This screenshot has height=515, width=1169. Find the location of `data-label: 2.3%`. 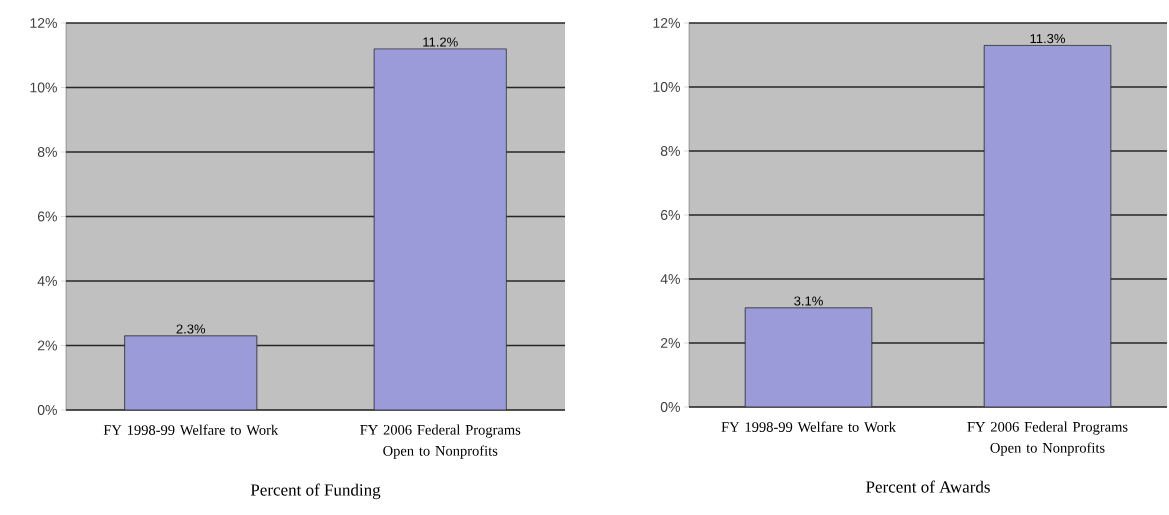

data-label: 2.3% is located at coordinates (191, 329).